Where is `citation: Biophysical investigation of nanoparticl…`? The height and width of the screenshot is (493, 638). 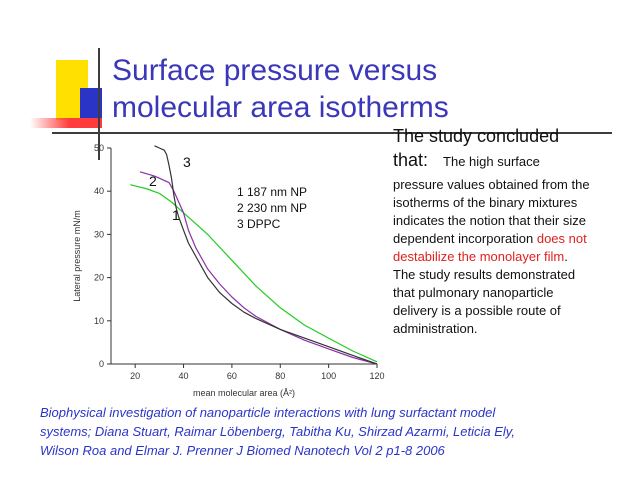
citation: Biophysical investigation of nanoparticl… is located at coordinates (320, 431).